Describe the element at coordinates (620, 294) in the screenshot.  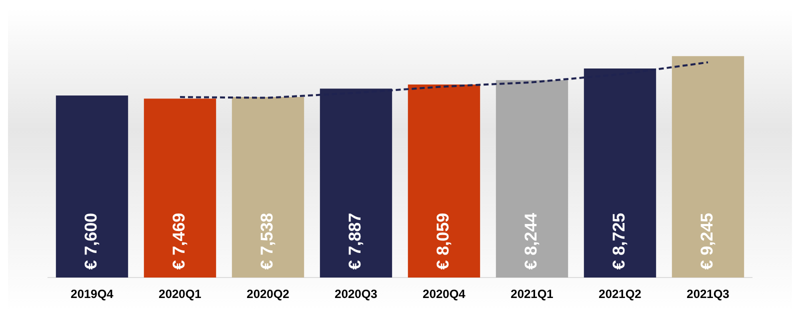
I see `x-tick-label: 2021Q2` at that location.